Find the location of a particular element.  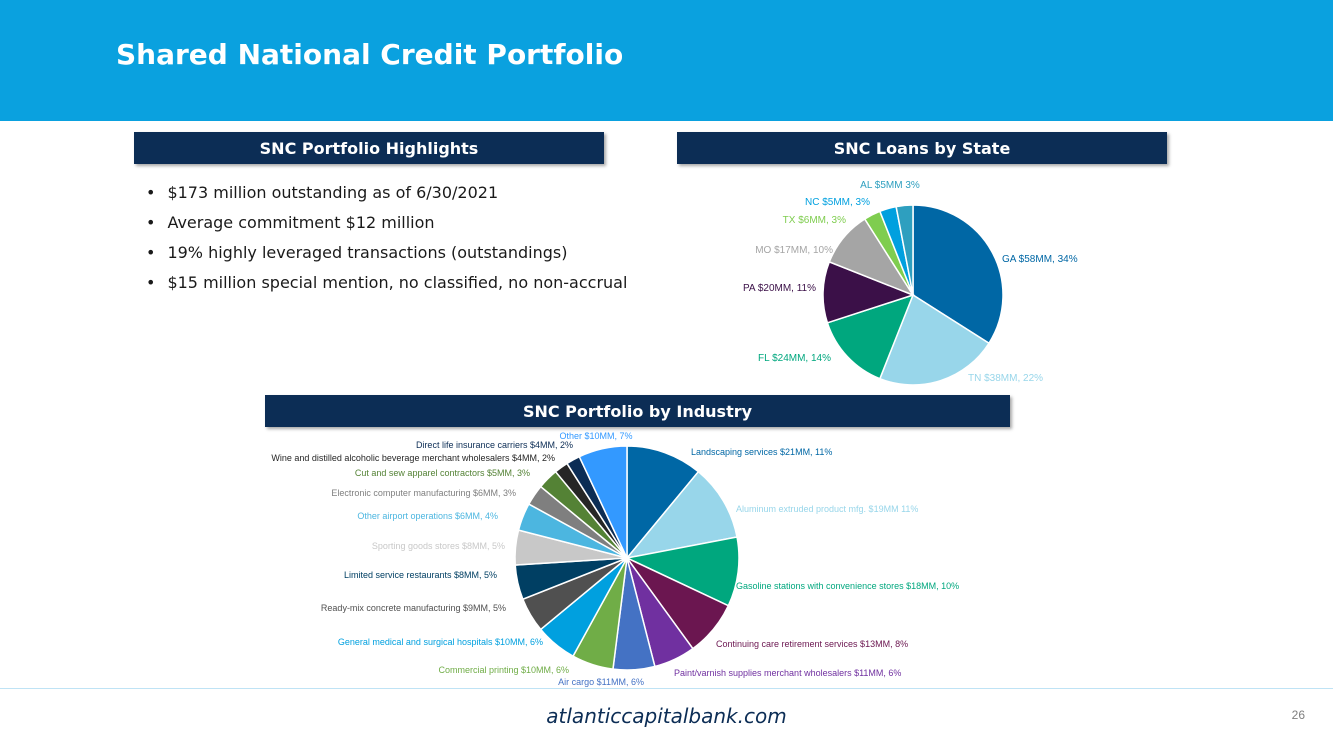

slice-label: Commercial printing $10MM, 6% is located at coordinates (503, 670).